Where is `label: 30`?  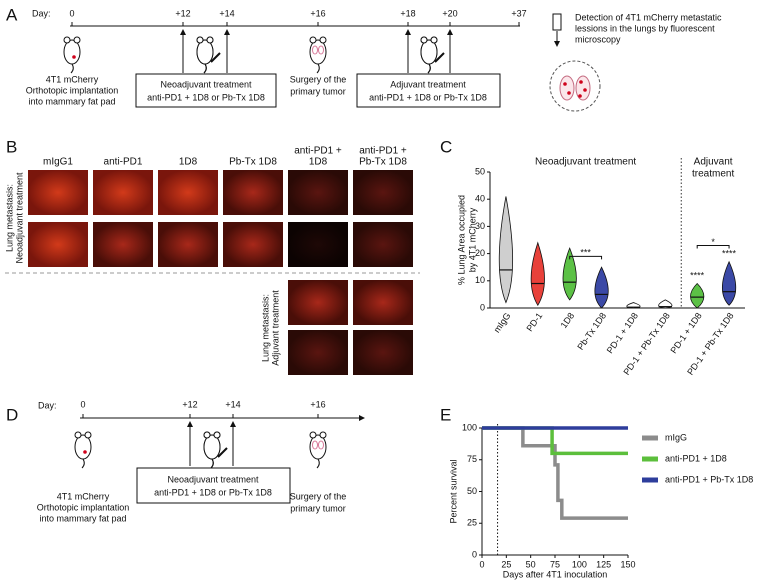 label: 30 is located at coordinates (480, 226).